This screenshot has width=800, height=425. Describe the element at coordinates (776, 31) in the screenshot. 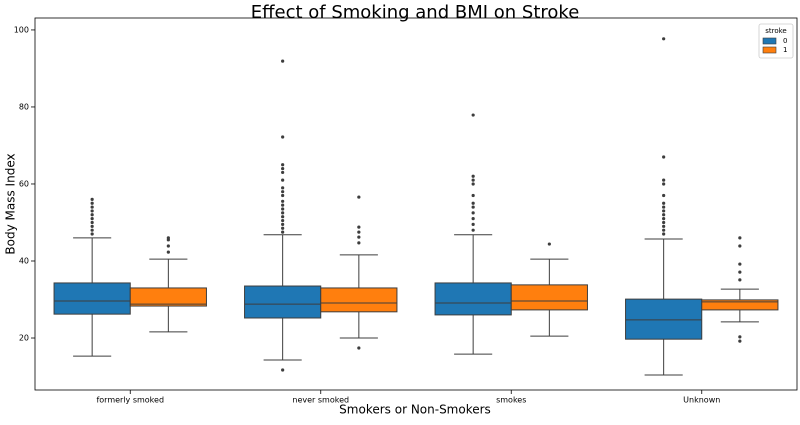

I see `legend-title: stroke` at that location.